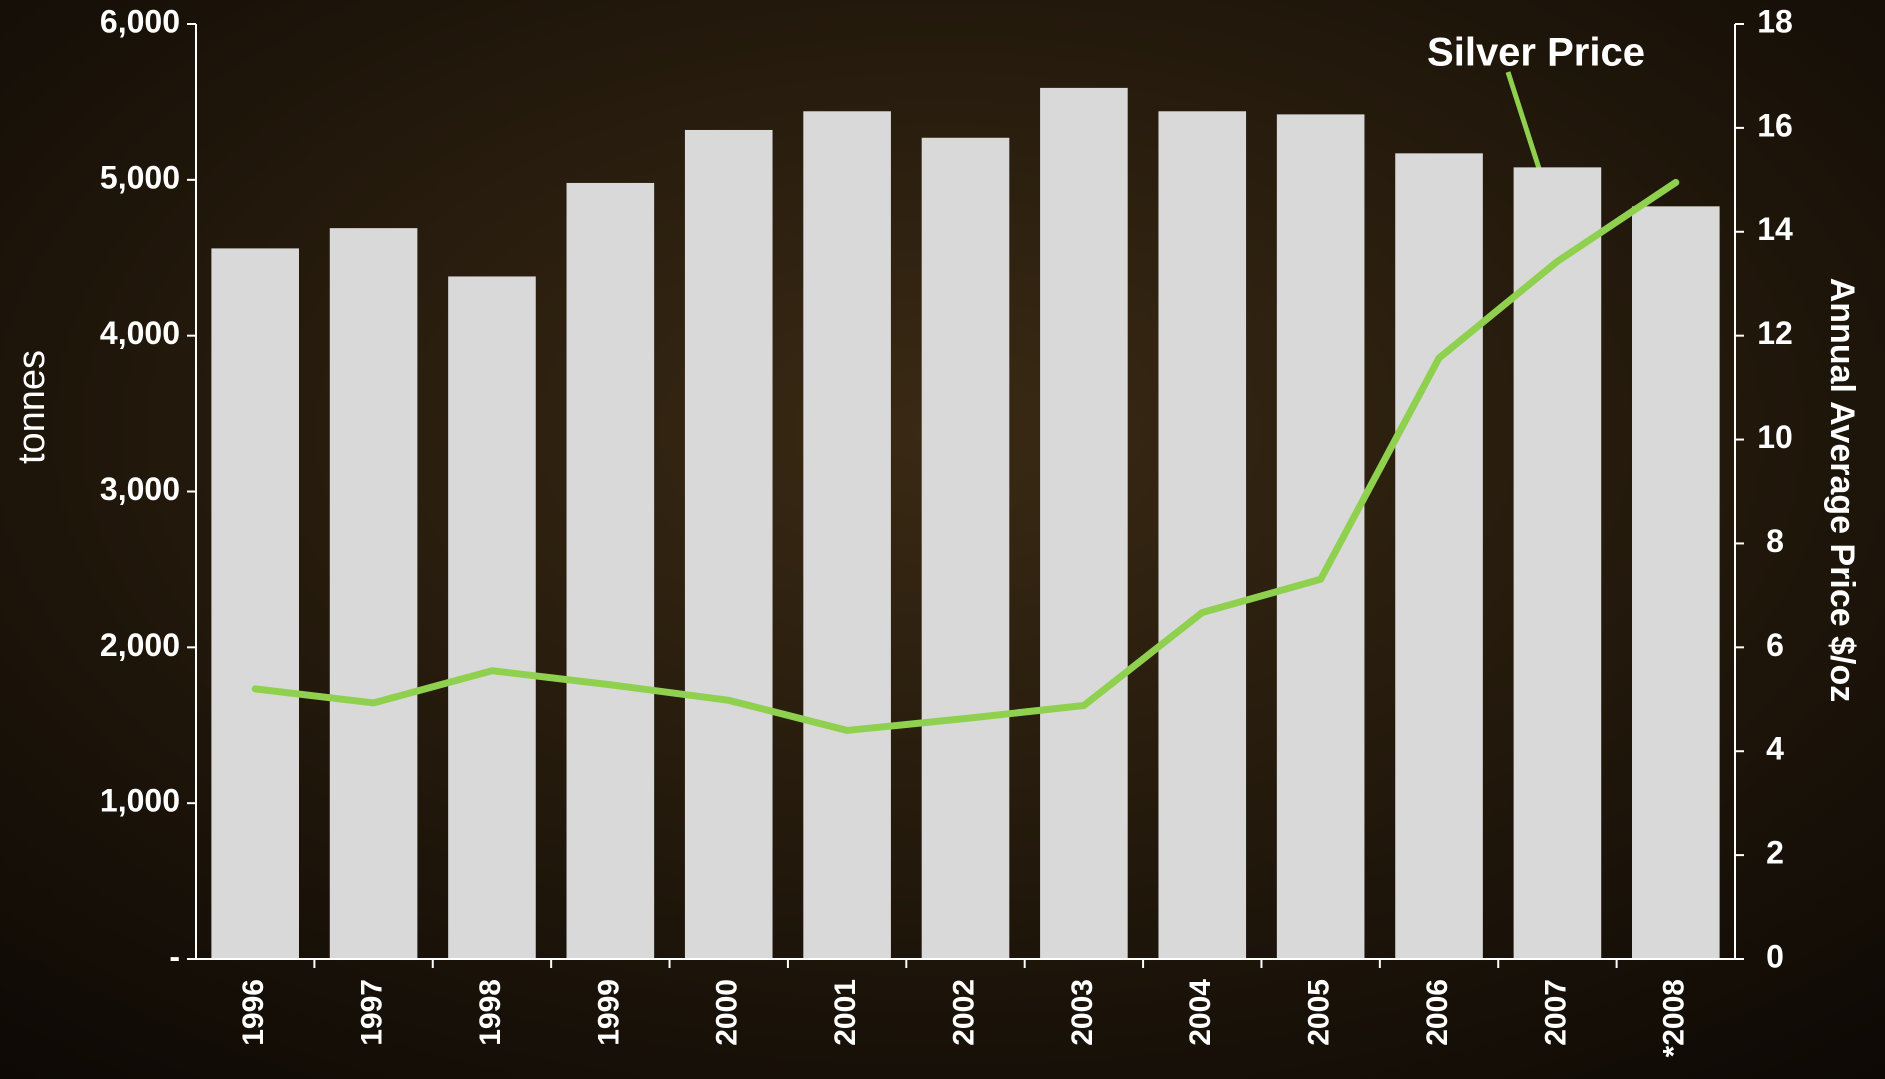 The width and height of the screenshot is (1885, 1079). I want to click on x-tick-label: 2001, so click(845, 1012).